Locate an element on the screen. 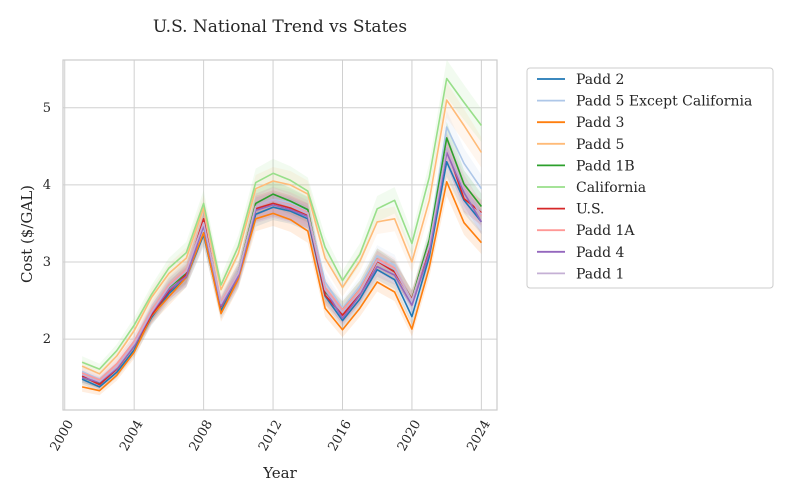 The width and height of the screenshot is (800, 500). legend-frame is located at coordinates (650, 178).